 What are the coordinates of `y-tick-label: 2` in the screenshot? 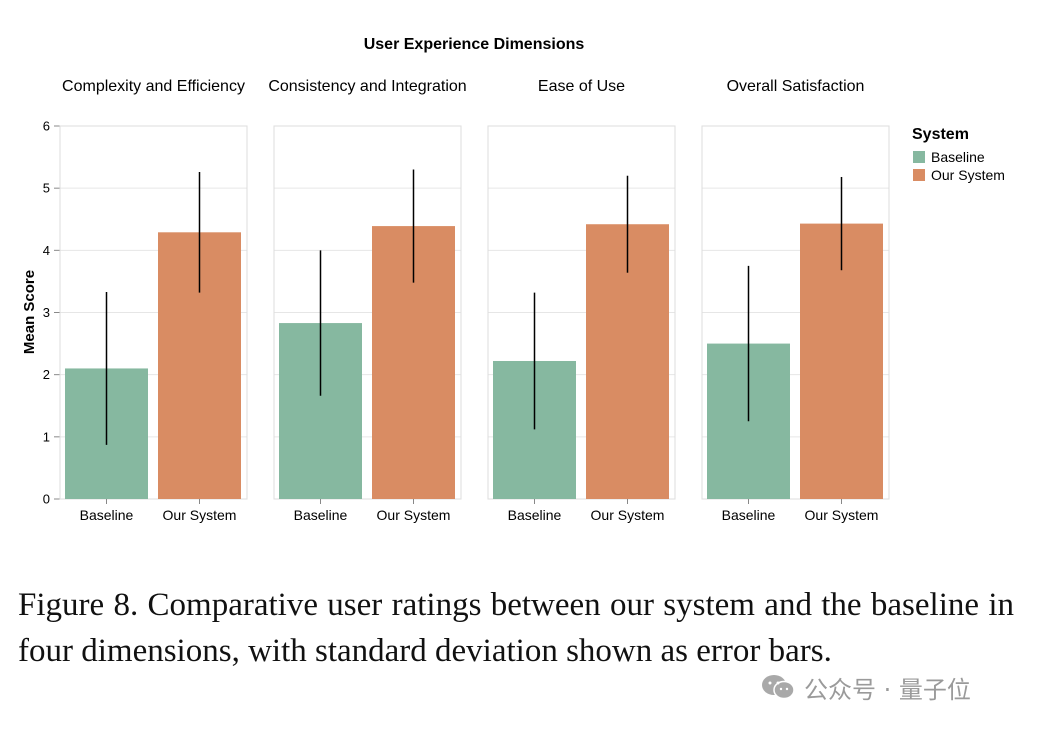 It's located at (46, 374).